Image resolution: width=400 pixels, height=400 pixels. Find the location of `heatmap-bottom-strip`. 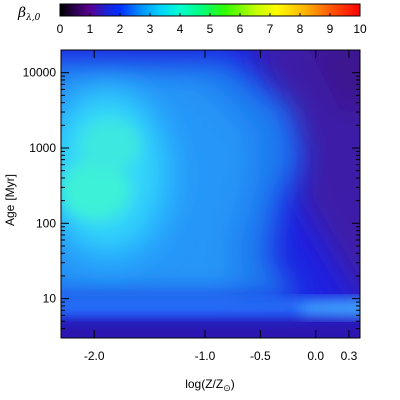

heatmap-bottom-strip is located at coordinates (210, 328).